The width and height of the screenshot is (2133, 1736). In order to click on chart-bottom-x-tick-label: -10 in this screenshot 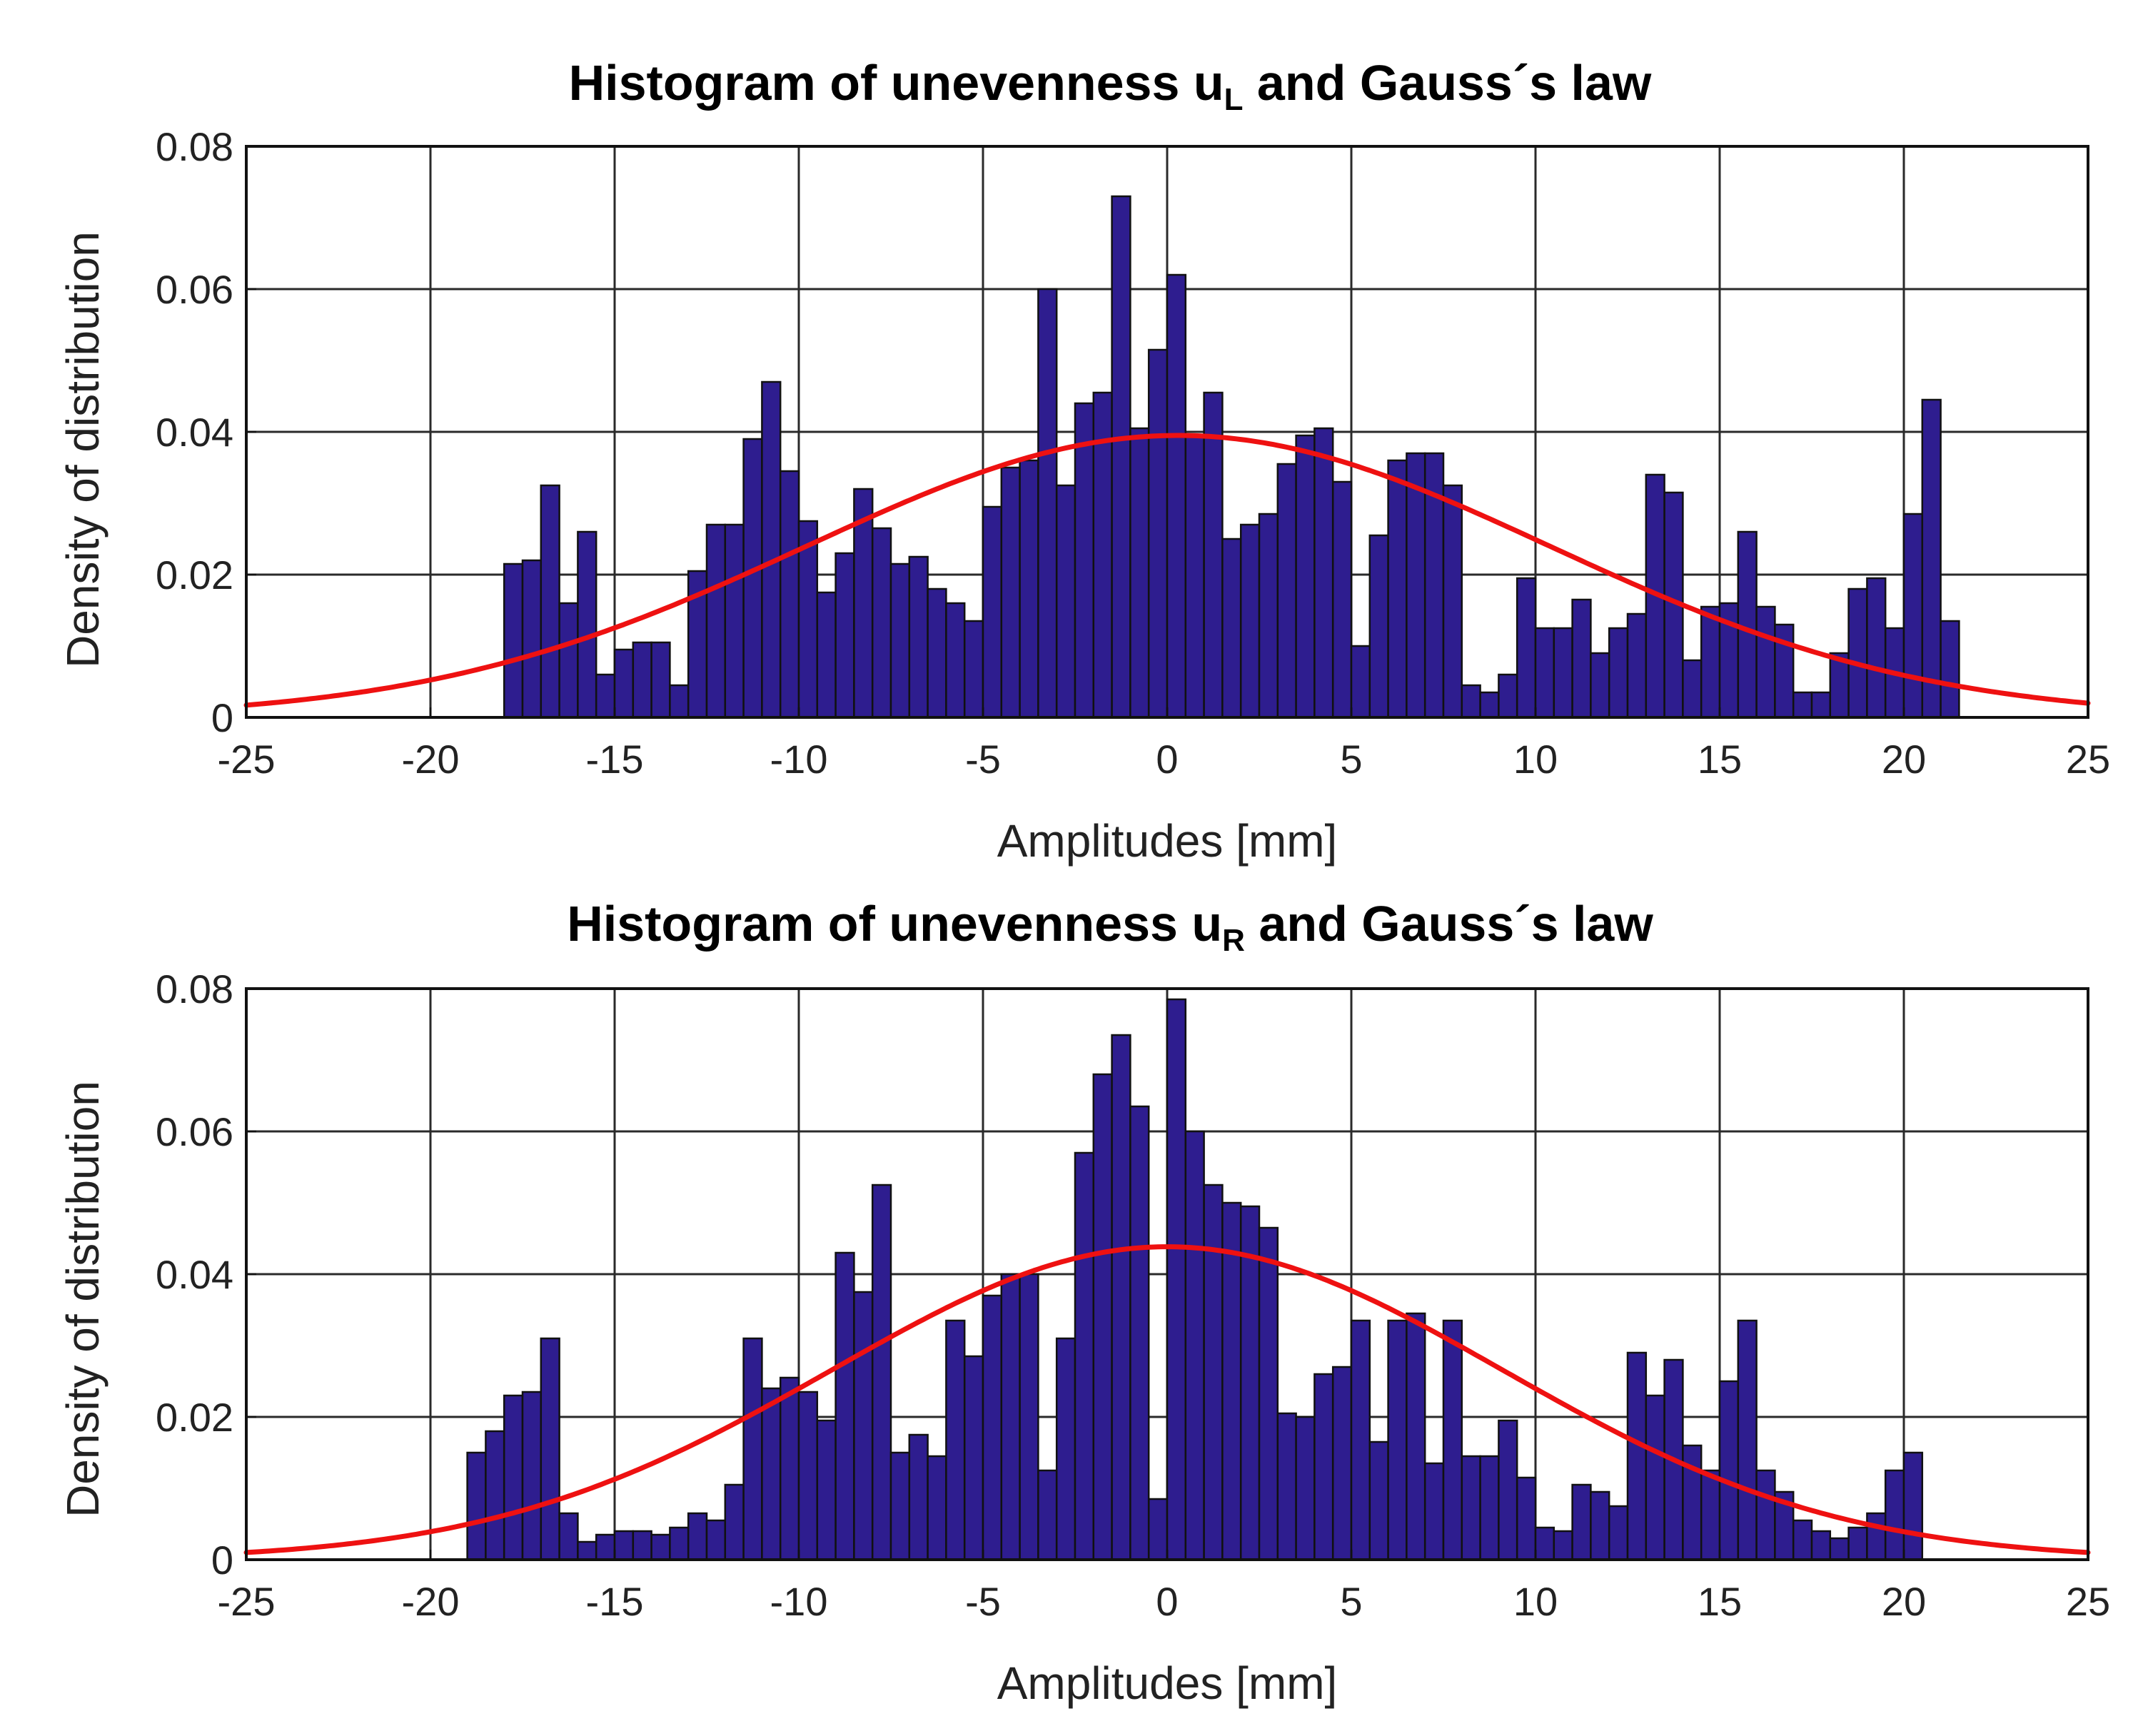, I will do `click(799, 1601)`.